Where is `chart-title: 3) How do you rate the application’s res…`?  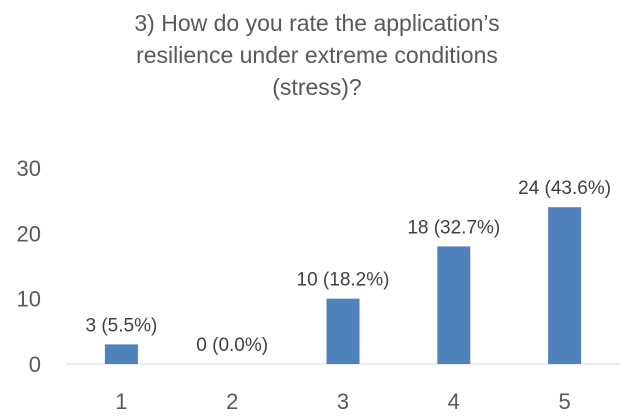 chart-title: 3) How do you rate the application’s res… is located at coordinates (316, 55).